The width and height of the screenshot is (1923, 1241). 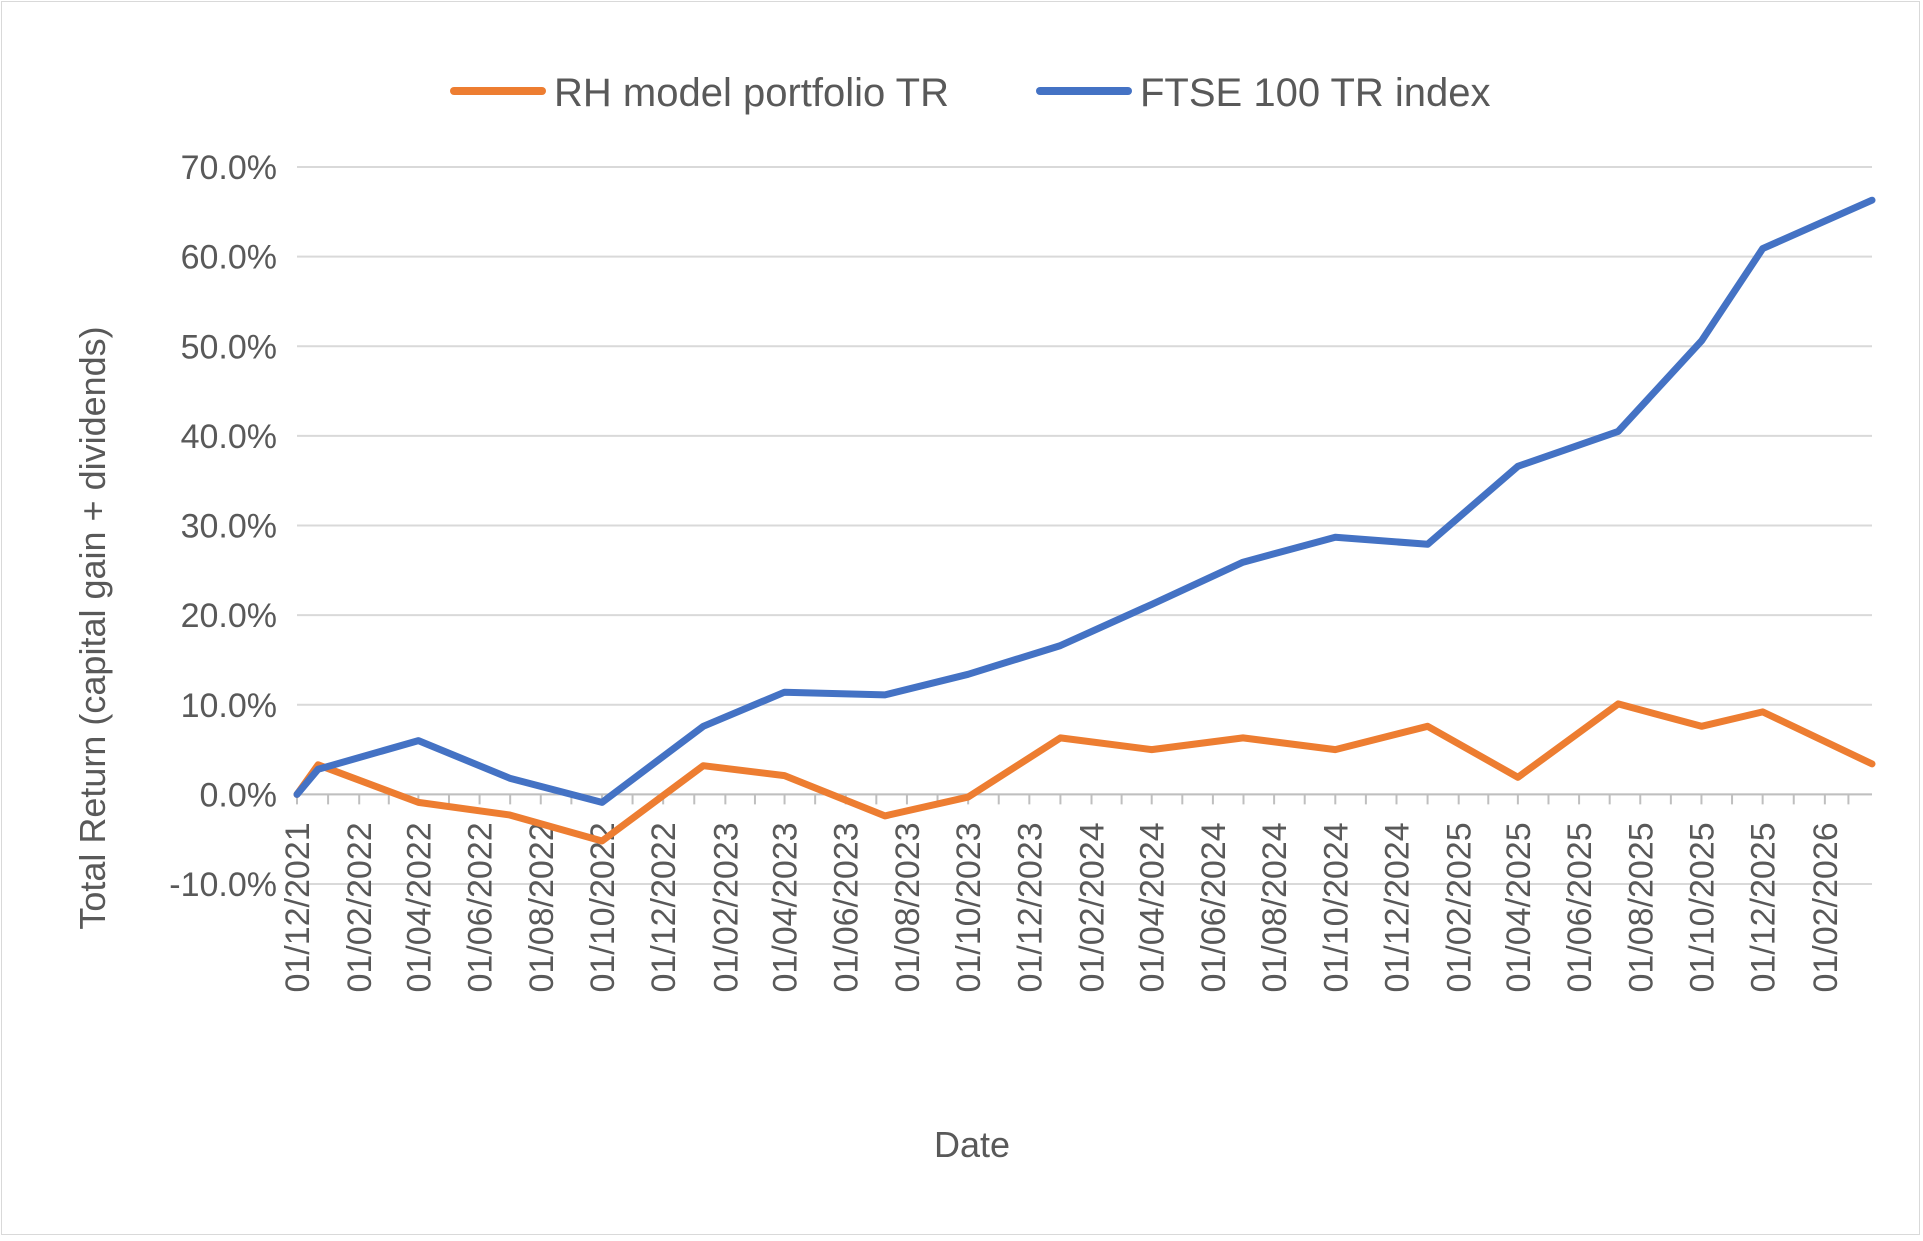 What do you see at coordinates (1084, 772) in the screenshot?
I see `series-line-rh-model-portfolio` at bounding box center [1084, 772].